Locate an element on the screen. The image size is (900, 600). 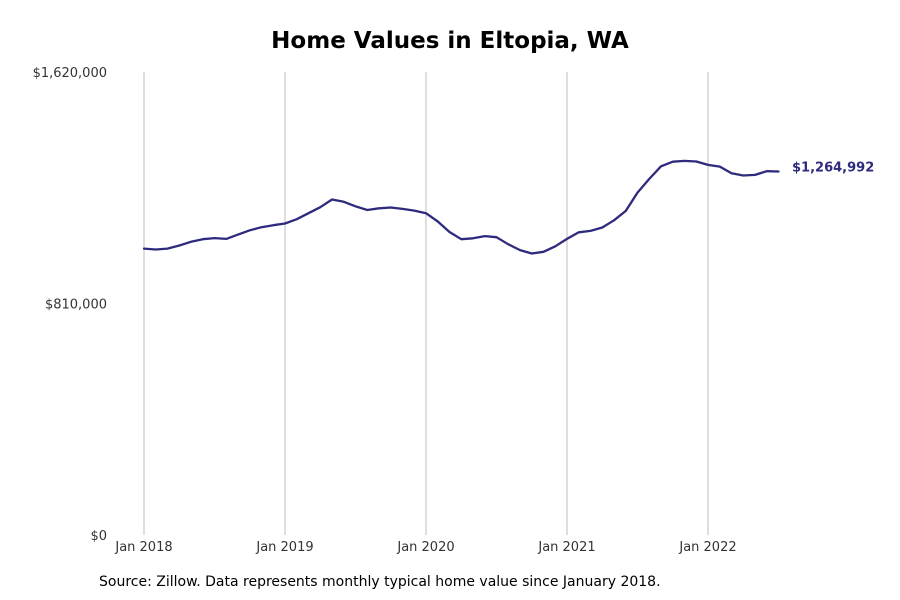
series-line is located at coordinates (461, 207).